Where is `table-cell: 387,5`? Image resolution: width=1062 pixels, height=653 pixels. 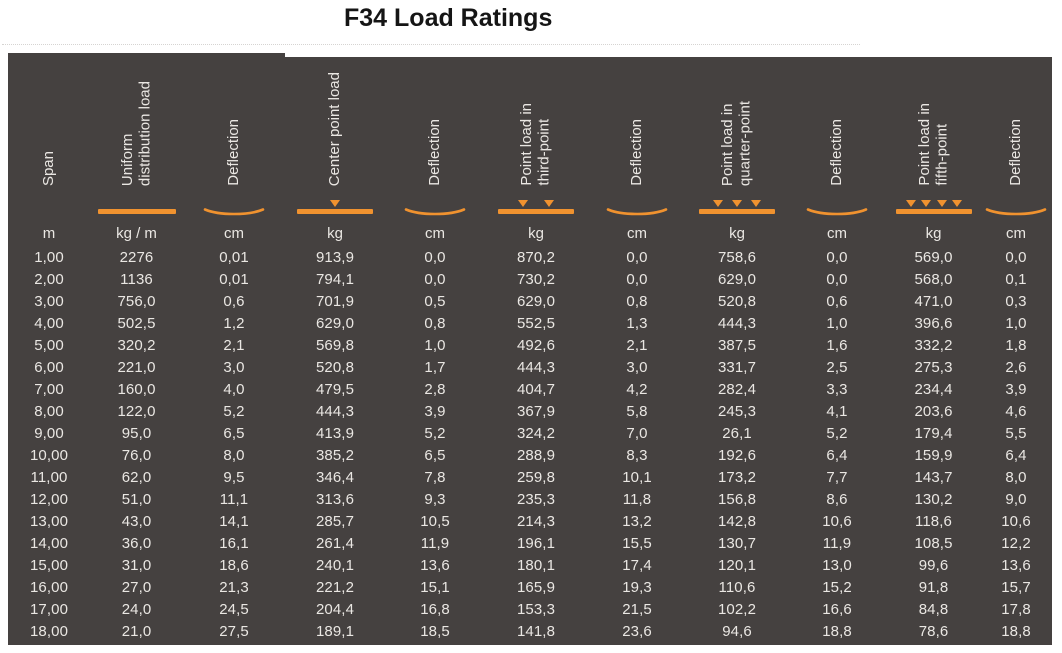 table-cell: 387,5 is located at coordinates (737, 345).